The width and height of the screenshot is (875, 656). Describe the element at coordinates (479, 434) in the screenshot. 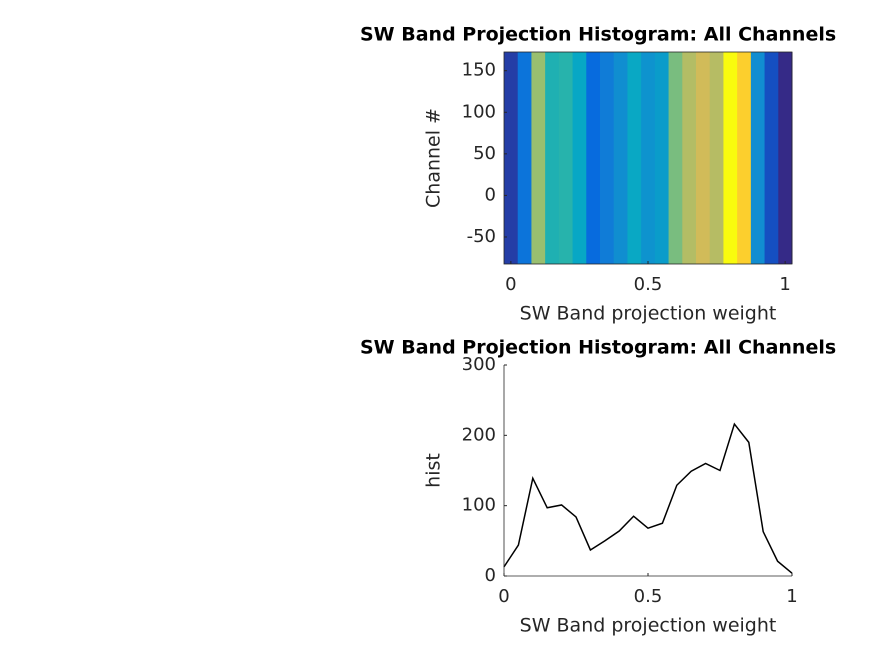

I see `y-tick-label: 200` at that location.